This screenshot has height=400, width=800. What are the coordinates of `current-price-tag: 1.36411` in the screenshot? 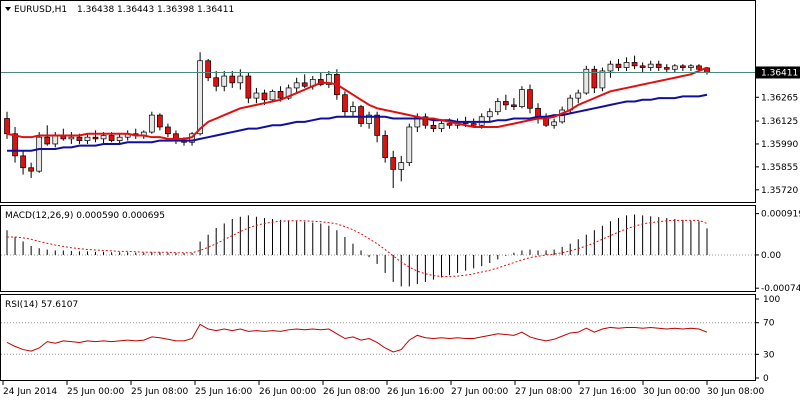 It's located at (778, 72).